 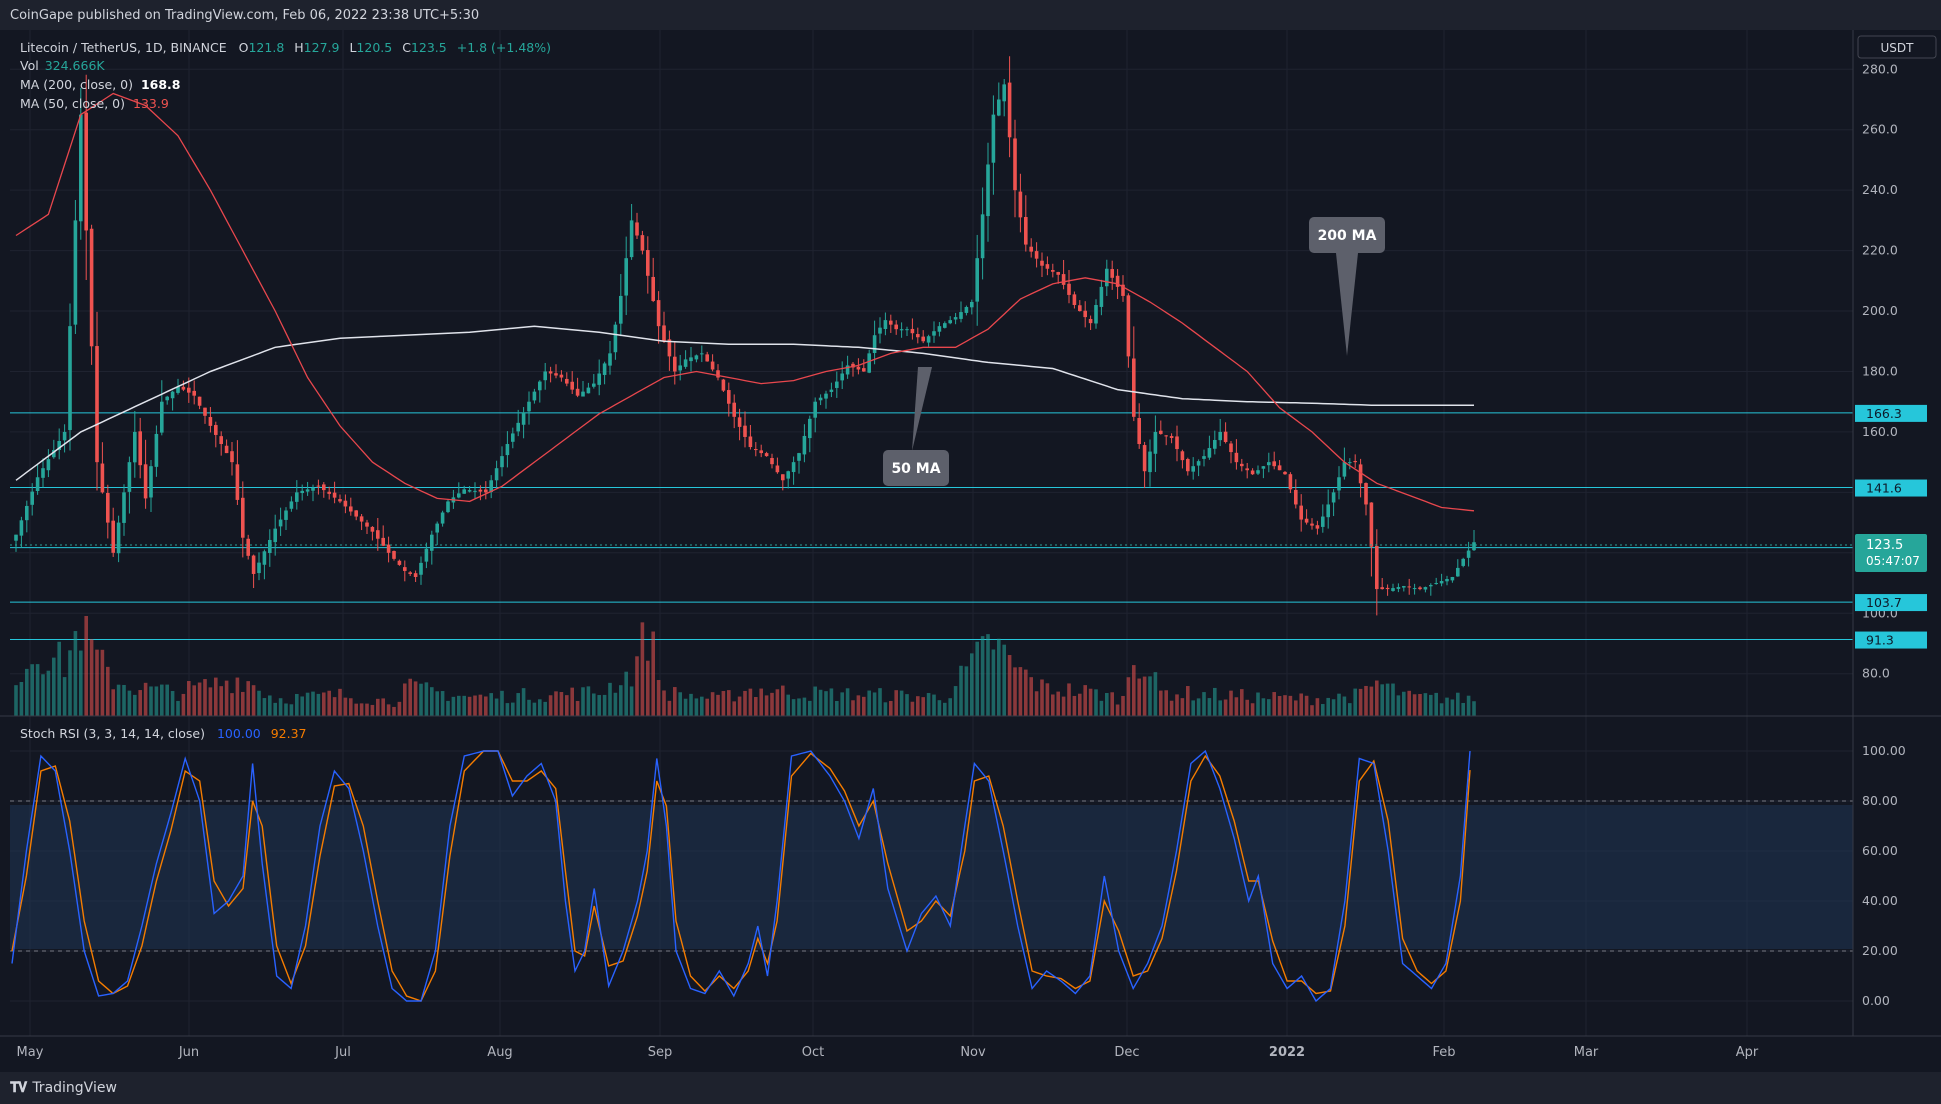 What do you see at coordinates (915, 469) in the screenshot?
I see `ma50-annotation-text: 50 MA` at bounding box center [915, 469].